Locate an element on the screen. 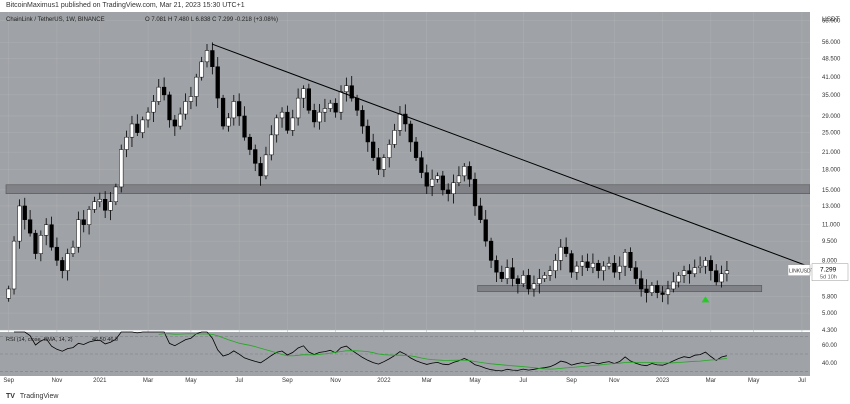 Image resolution: width=850 pixels, height=404 pixels. tradingview-logo: TV is located at coordinates (10, 396).